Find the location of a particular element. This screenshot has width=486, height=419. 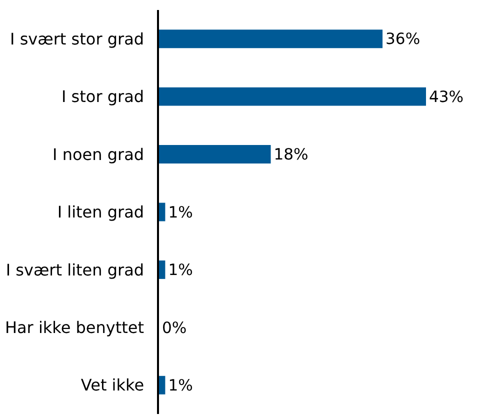

data-label: 18% is located at coordinates (291, 155).